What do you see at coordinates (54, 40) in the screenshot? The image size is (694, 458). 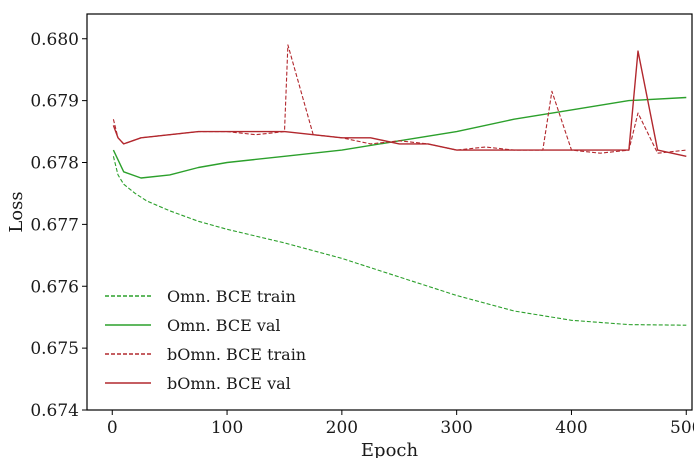 I see `y-tick-label: 0.680` at bounding box center [54, 40].